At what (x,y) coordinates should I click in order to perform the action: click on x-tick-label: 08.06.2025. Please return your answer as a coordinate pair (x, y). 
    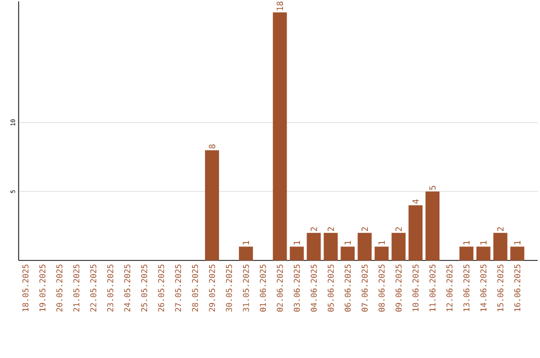
    Looking at the image, I should click on (381, 288).